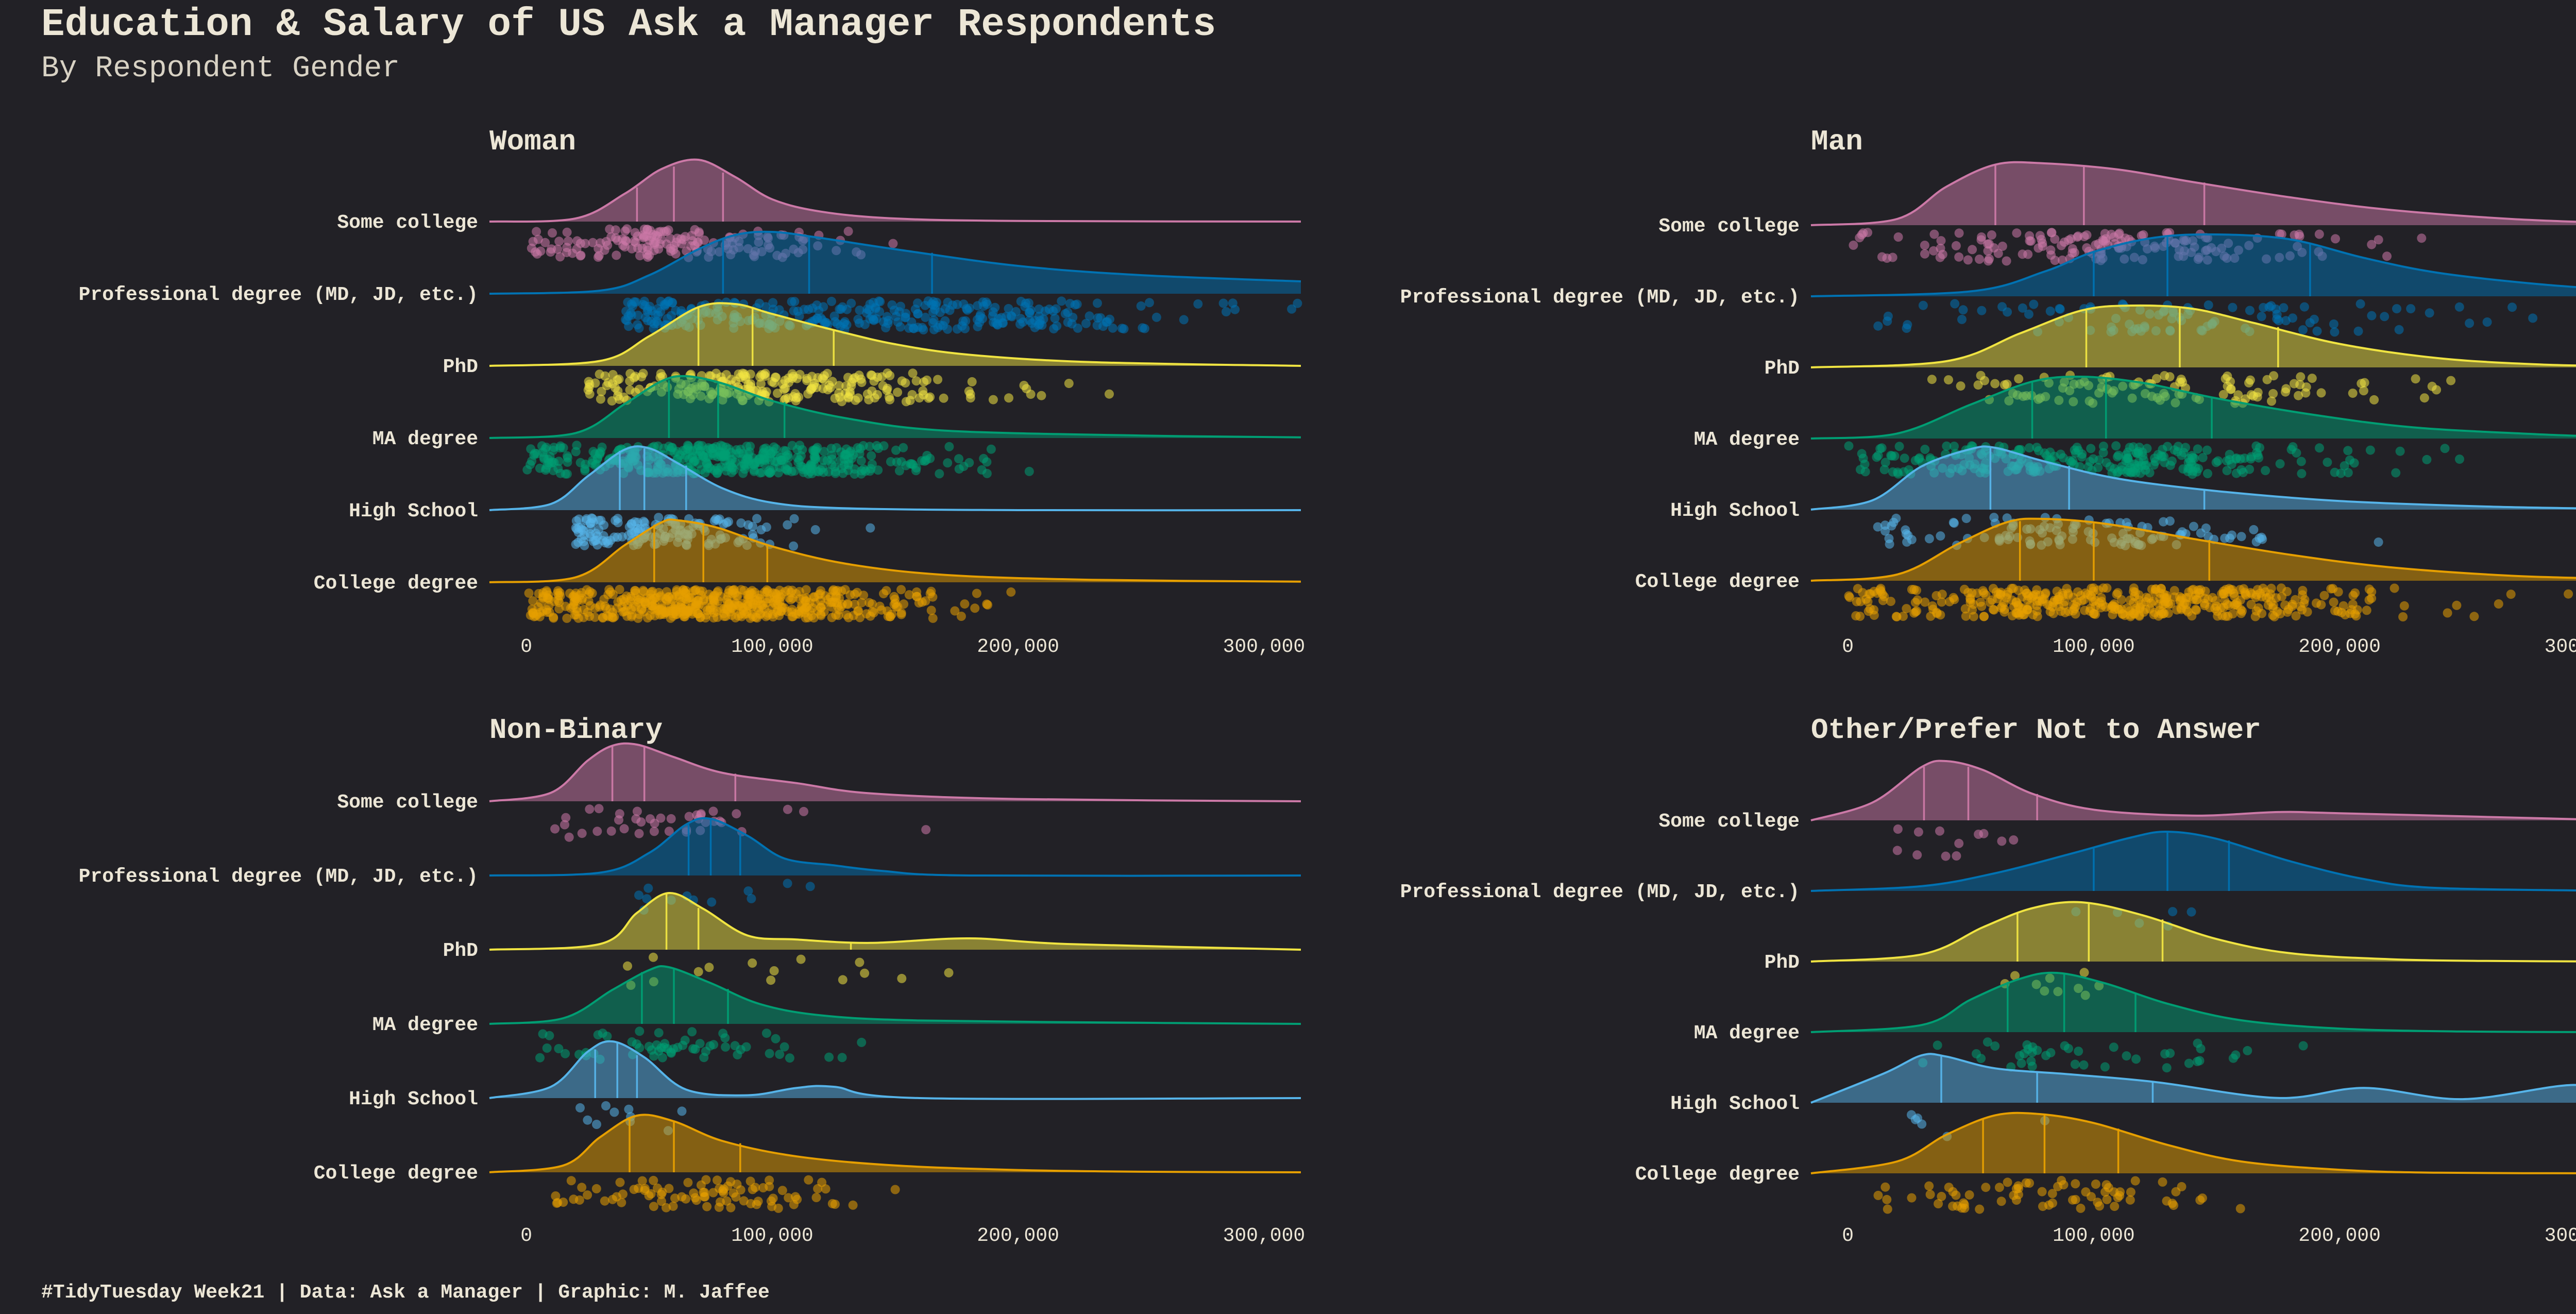  Describe the element at coordinates (1729, 226) in the screenshot. I see `category-label: Some college` at that location.